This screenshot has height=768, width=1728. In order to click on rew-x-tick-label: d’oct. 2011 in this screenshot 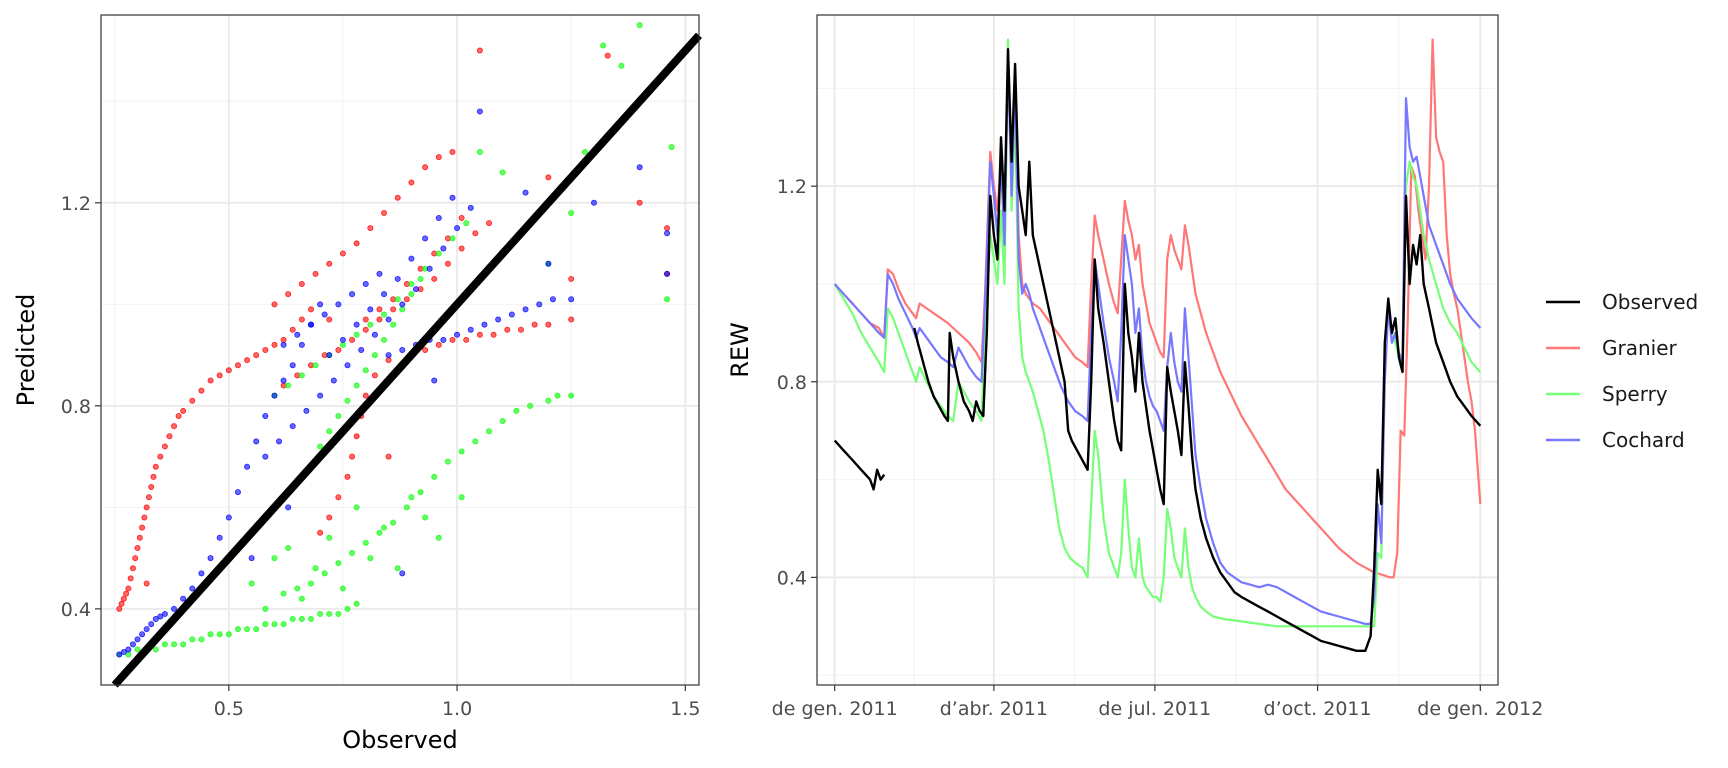, I will do `click(1318, 709)`.